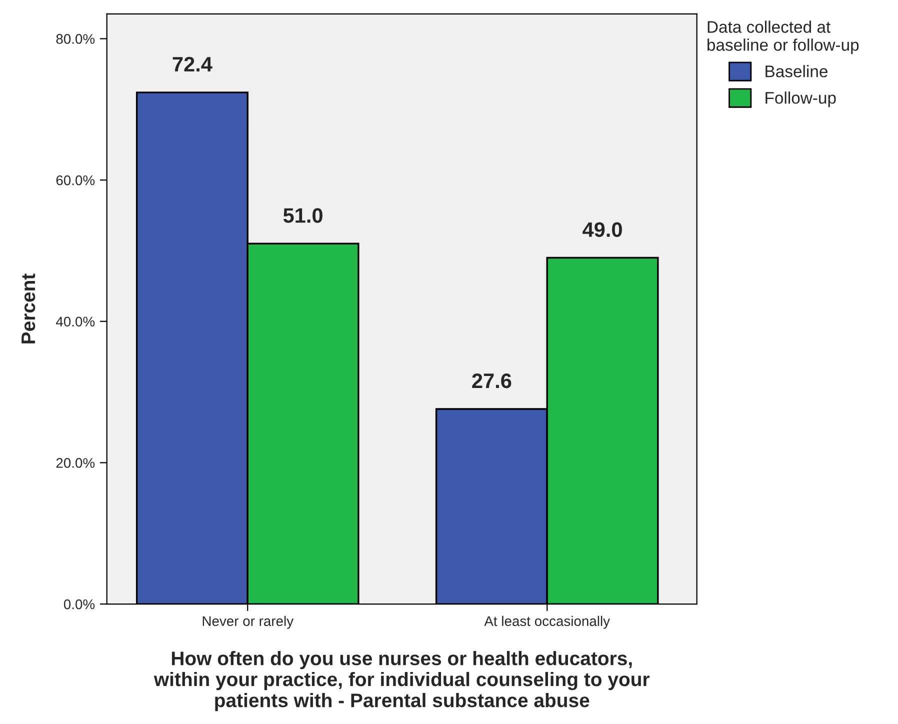 This screenshot has height=724, width=898. I want to click on data-label: 27.6, so click(492, 380).